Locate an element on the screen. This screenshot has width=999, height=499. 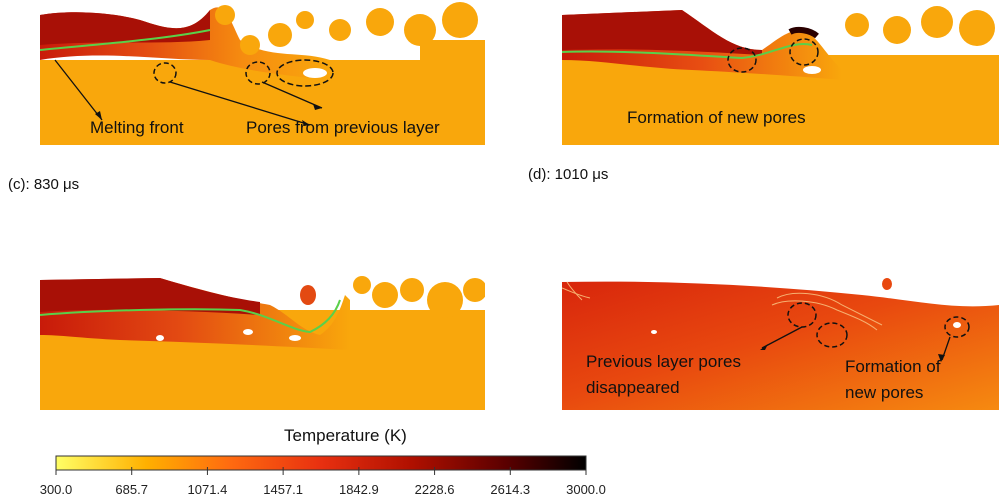
panel-a-simulation is located at coordinates (262, 73).